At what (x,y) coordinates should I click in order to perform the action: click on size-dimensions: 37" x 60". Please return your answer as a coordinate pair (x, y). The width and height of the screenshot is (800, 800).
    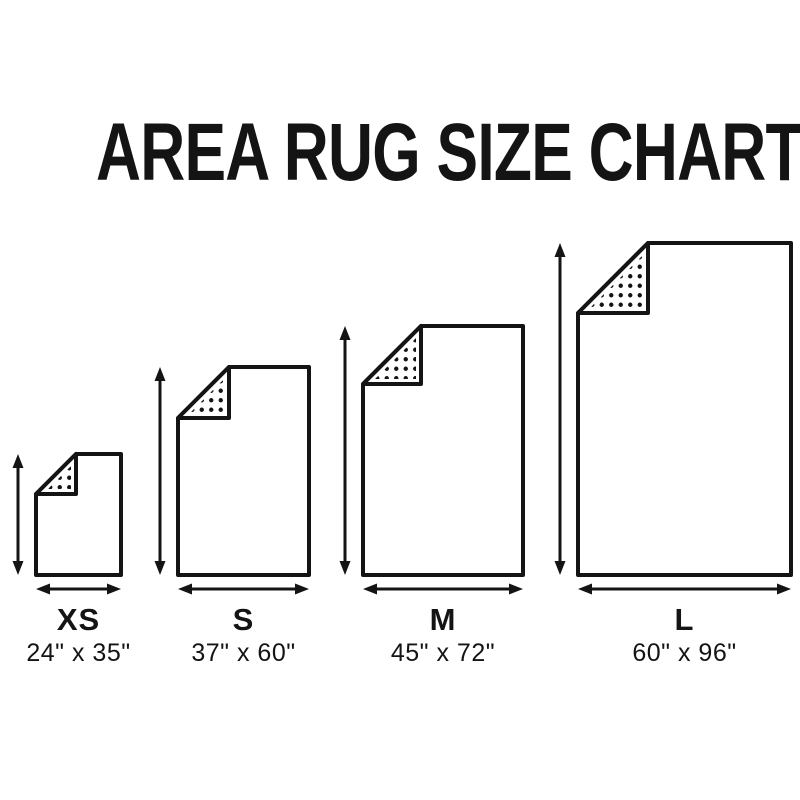
    Looking at the image, I should click on (243, 653).